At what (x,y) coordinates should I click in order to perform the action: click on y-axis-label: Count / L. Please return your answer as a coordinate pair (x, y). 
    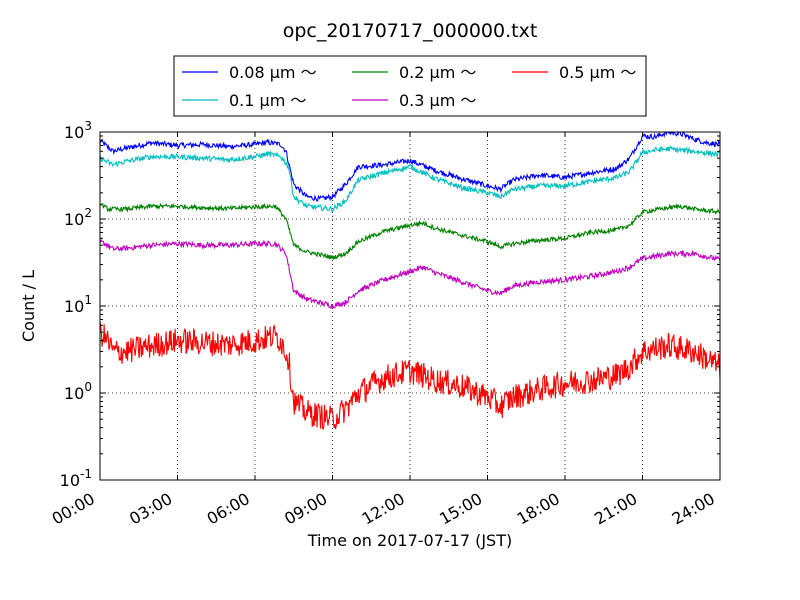
    Looking at the image, I should click on (28, 306).